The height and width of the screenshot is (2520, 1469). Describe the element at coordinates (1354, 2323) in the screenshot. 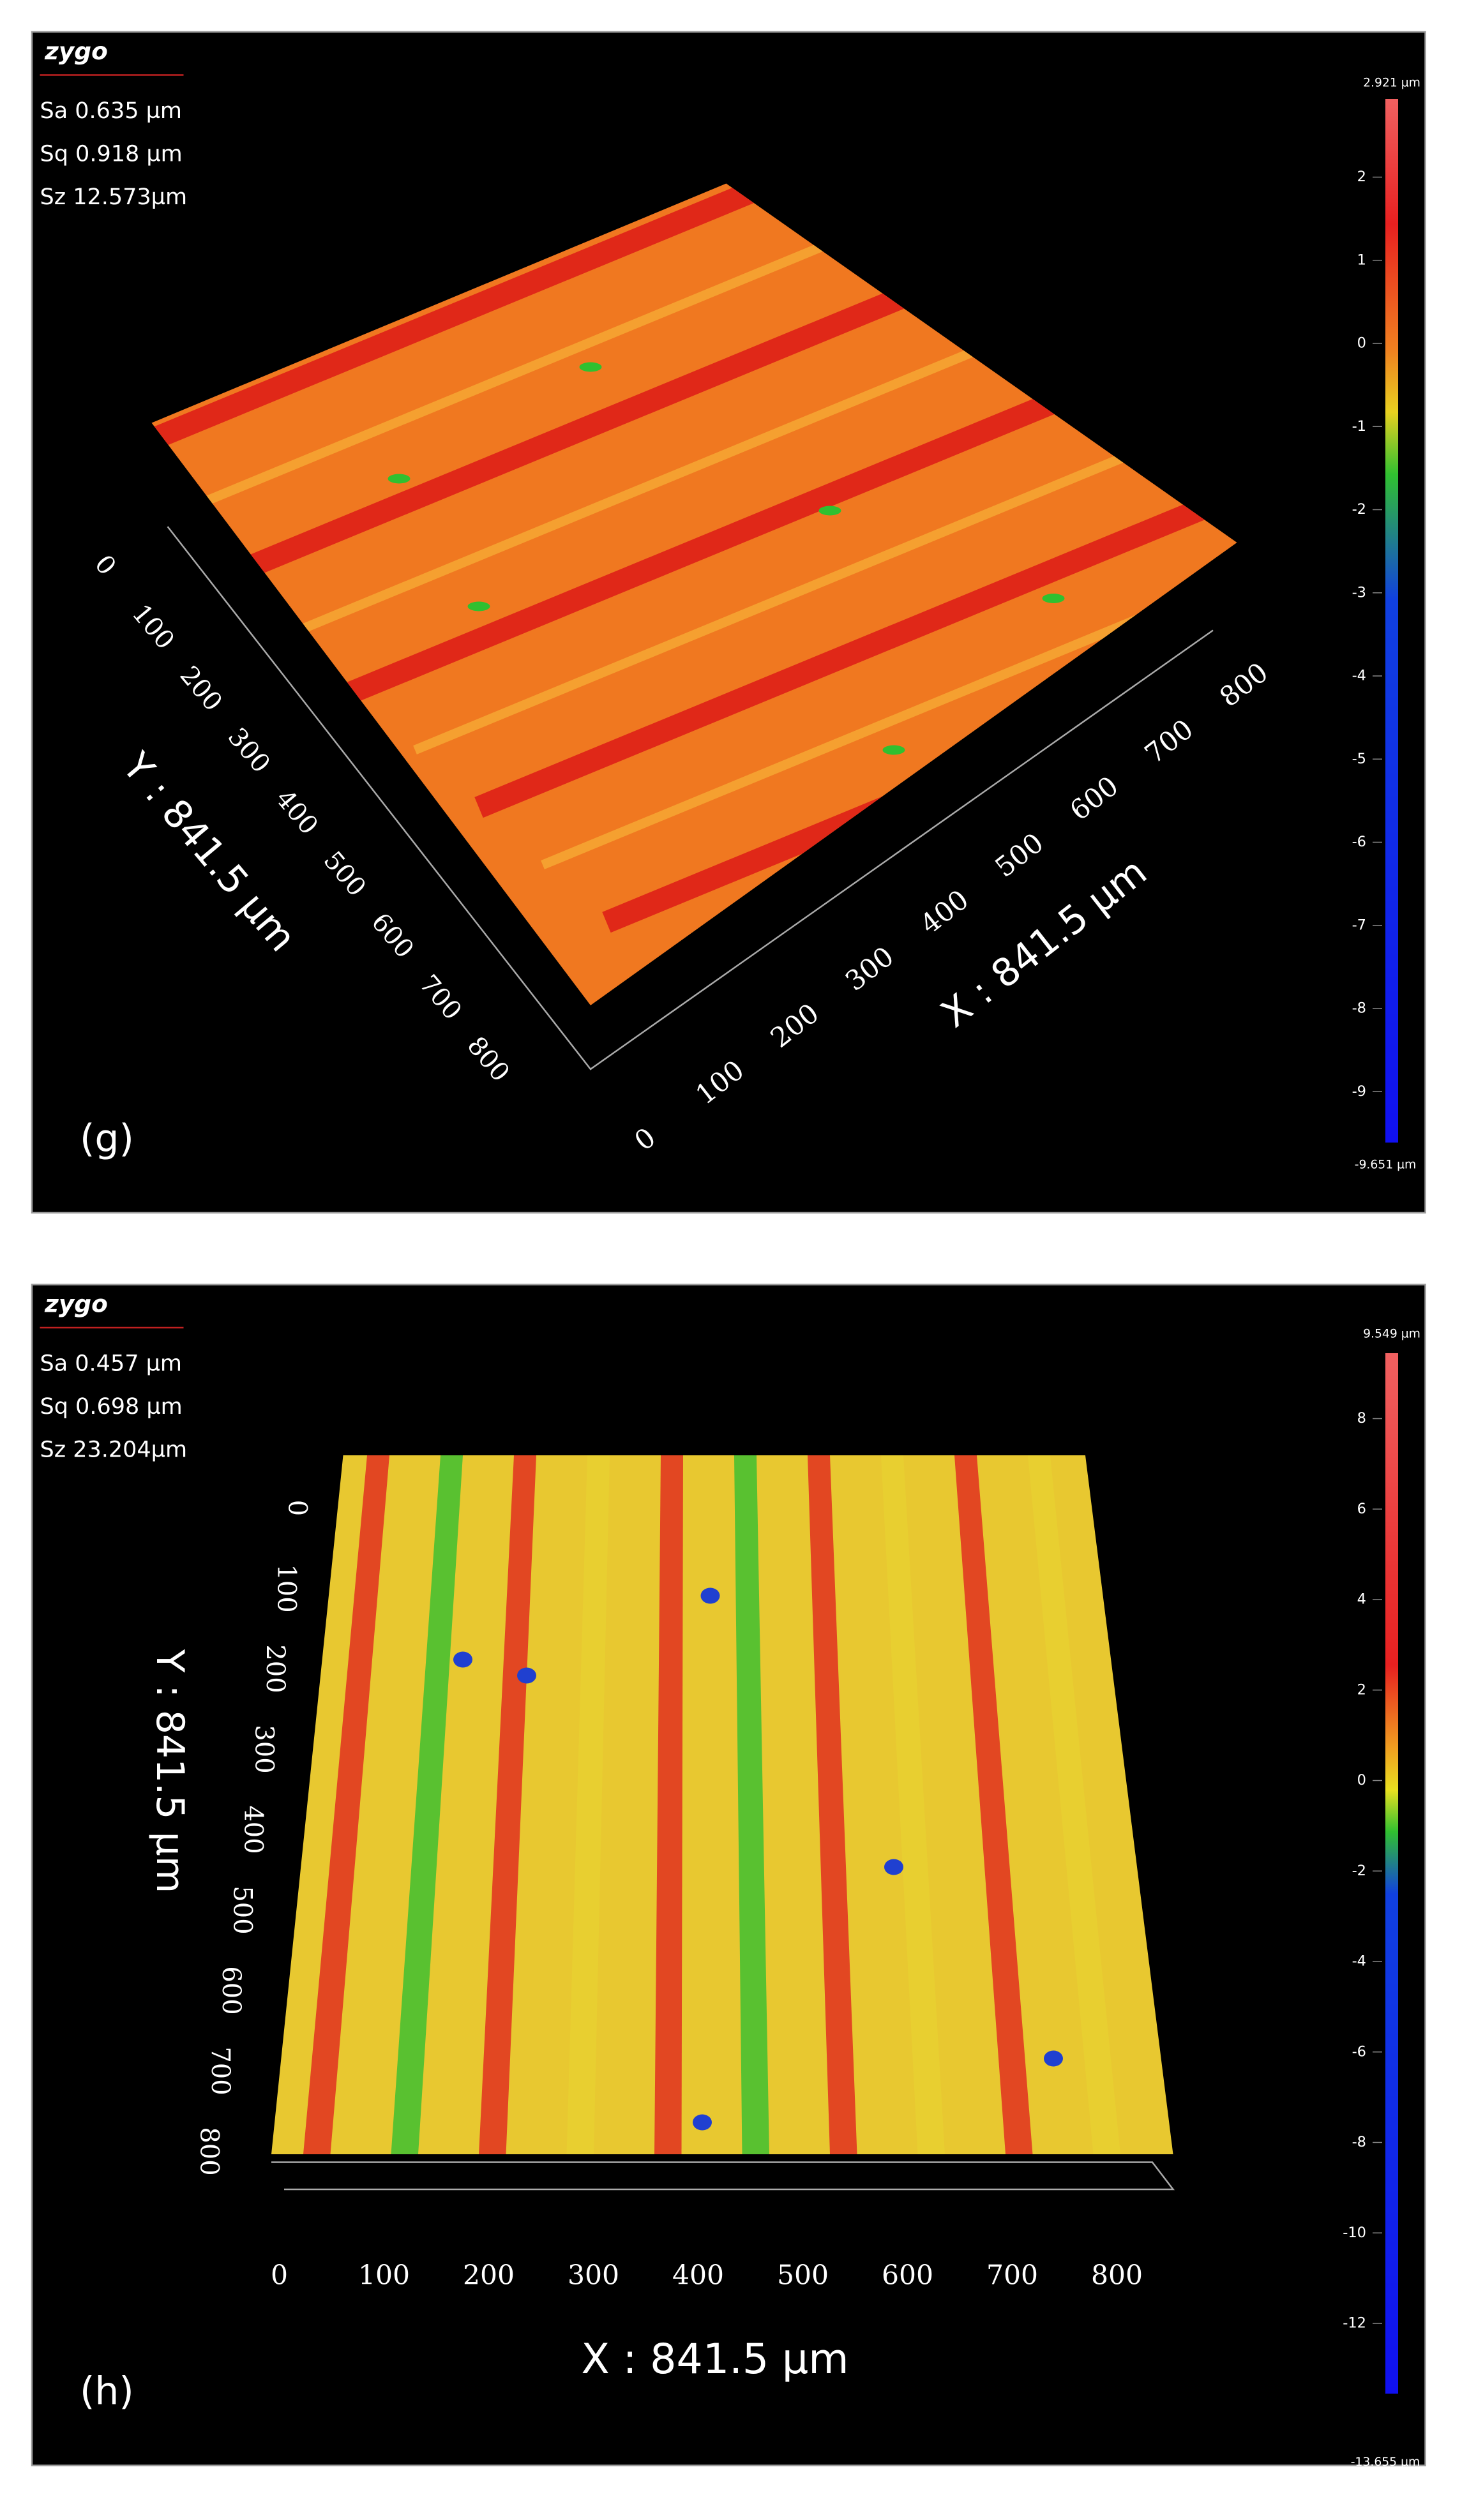

I see `colorbar-tick-label: -12` at that location.